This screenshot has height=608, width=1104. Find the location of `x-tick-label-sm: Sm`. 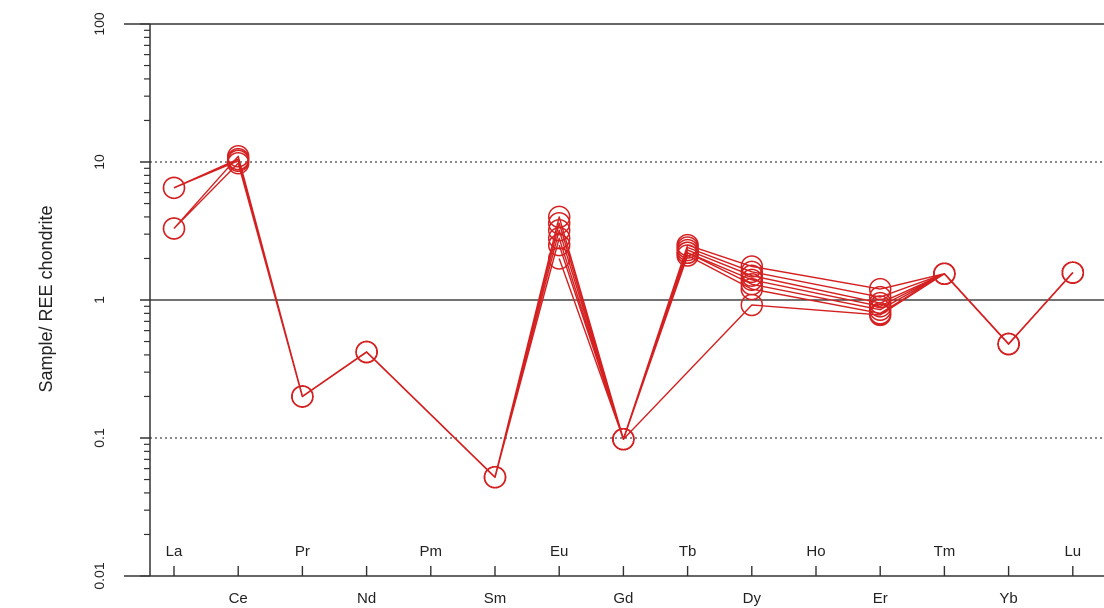

x-tick-label-sm: Sm is located at coordinates (495, 598).